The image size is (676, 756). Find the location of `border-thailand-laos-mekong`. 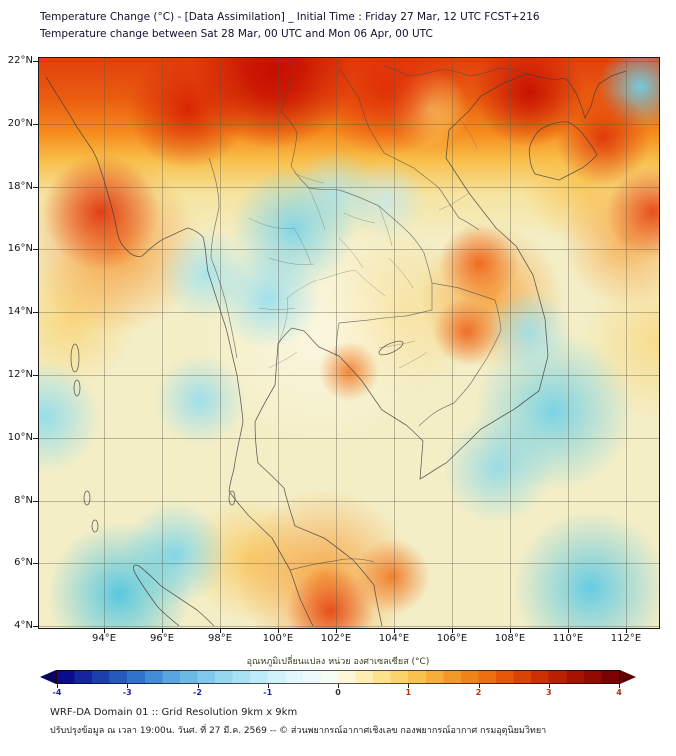

border-thailand-laos-mekong is located at coordinates (356, 197).